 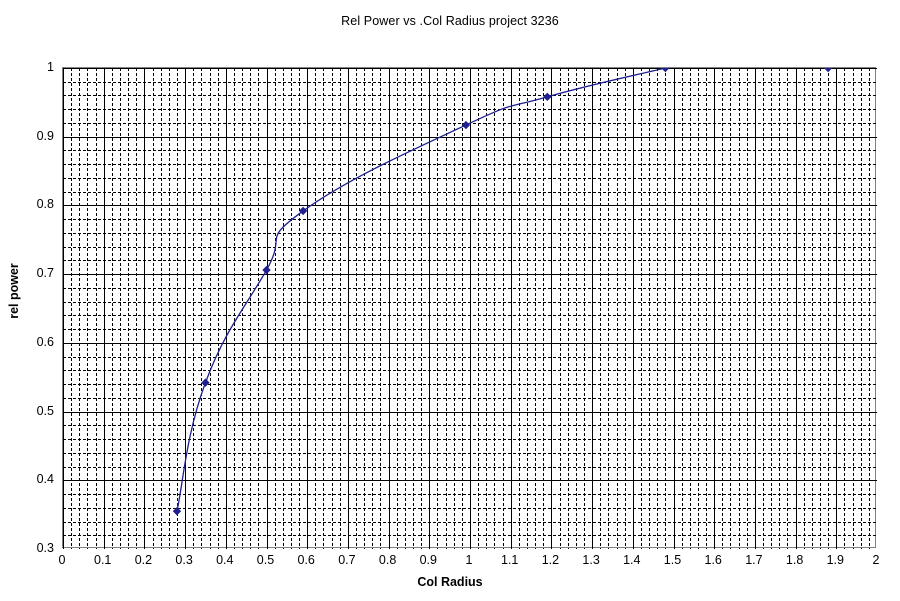 I want to click on y-axis-tick-label: 0.6, so click(x=45, y=341).